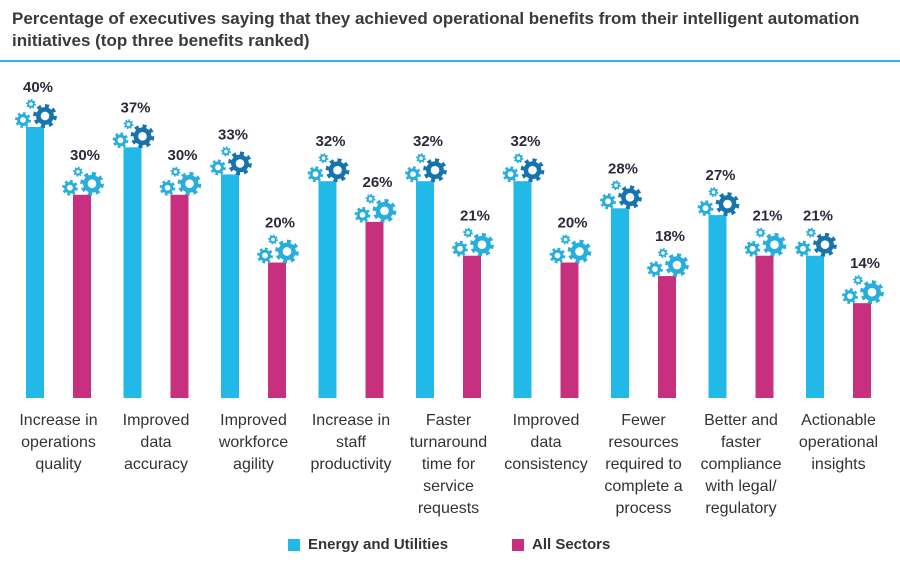  What do you see at coordinates (838, 442) in the screenshot?
I see `category-label-line: operational` at bounding box center [838, 442].